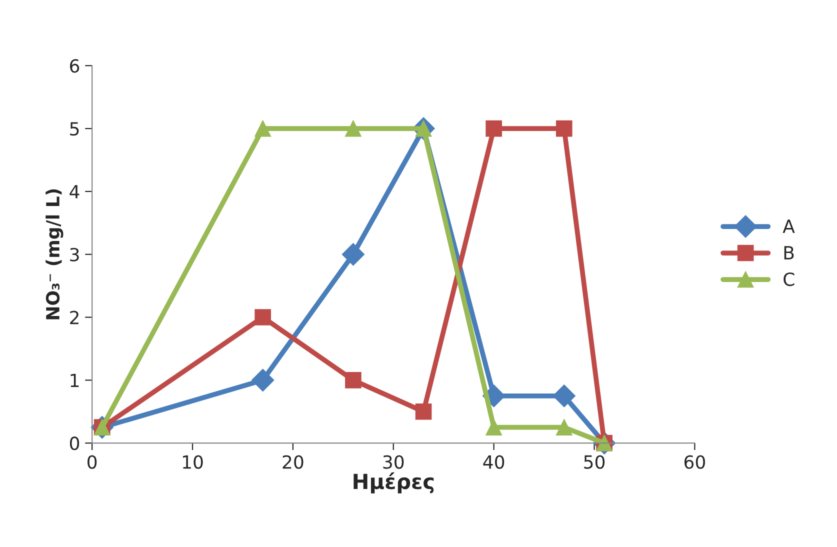 The width and height of the screenshot is (837, 547). What do you see at coordinates (74, 129) in the screenshot?
I see `y-tick-label: 5` at bounding box center [74, 129].